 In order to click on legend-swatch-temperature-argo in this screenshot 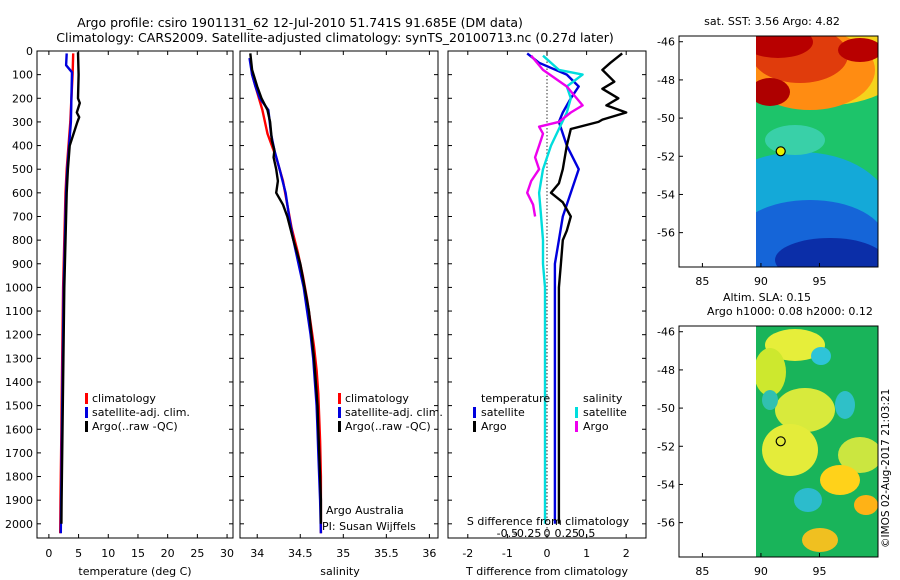, I will do `click(474, 426)`.